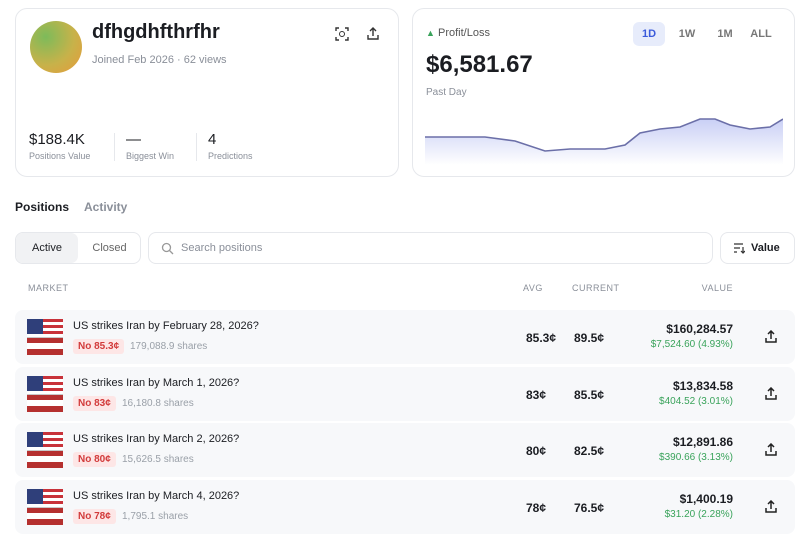  I want to click on shares: 16,180.8 shares, so click(158, 403).